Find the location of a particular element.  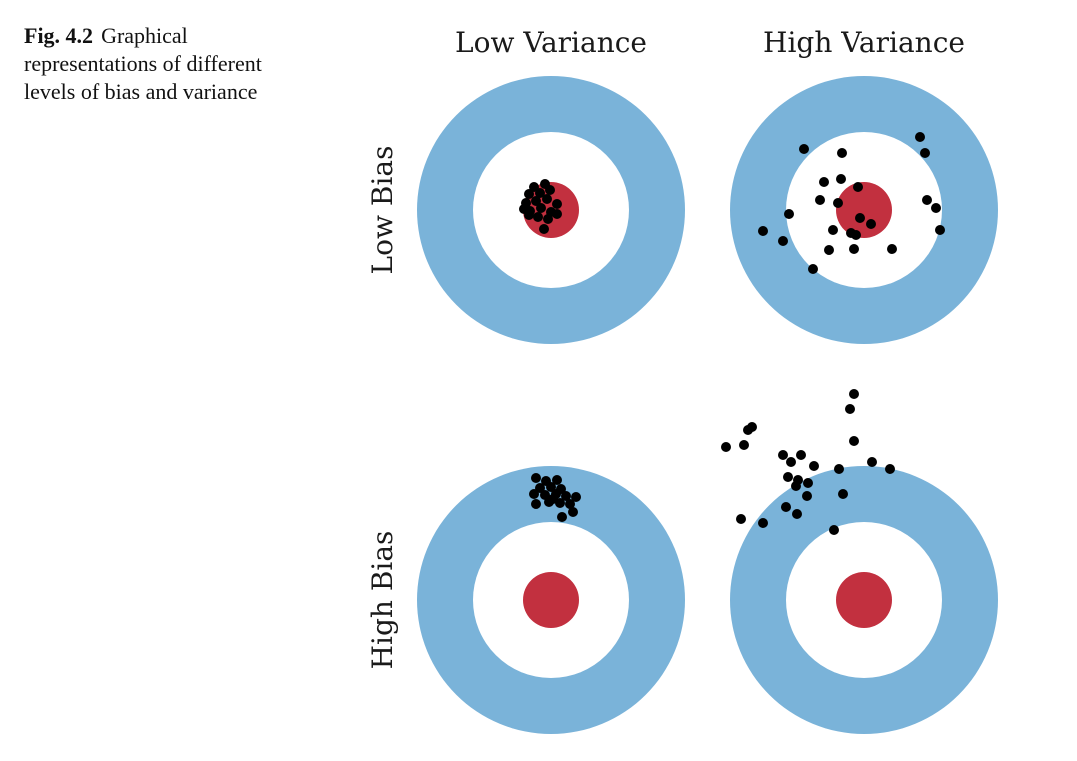

row-header-low-bias: Low Bias is located at coordinates (382, 210).